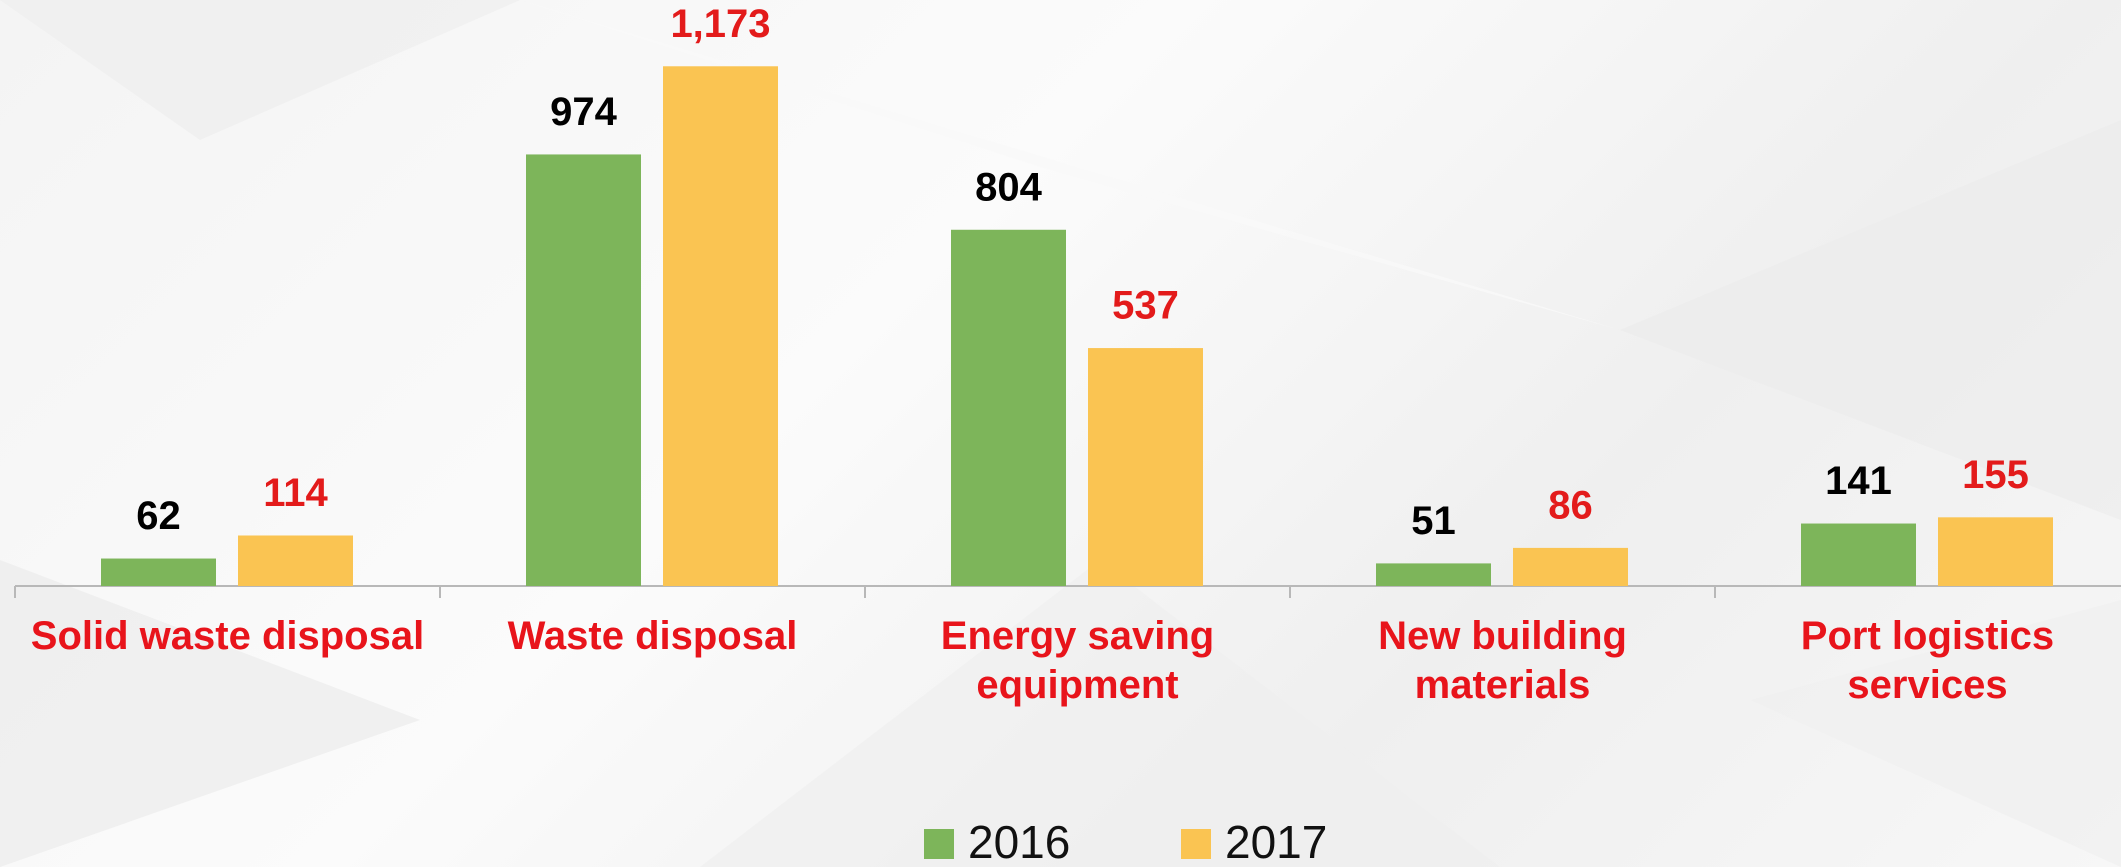 Image resolution: width=2121 pixels, height=867 pixels. What do you see at coordinates (1570, 505) in the screenshot?
I see `value-label: 86` at bounding box center [1570, 505].